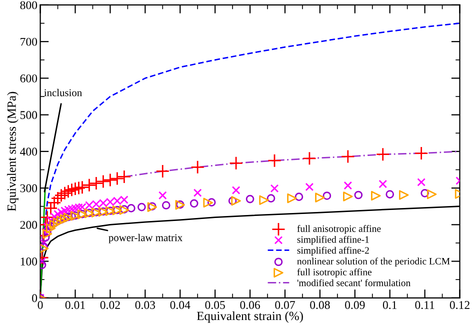 Image resolution: width=474 pixels, height=331 pixels. I want to click on x-tick-label: 0.12, so click(460, 305).